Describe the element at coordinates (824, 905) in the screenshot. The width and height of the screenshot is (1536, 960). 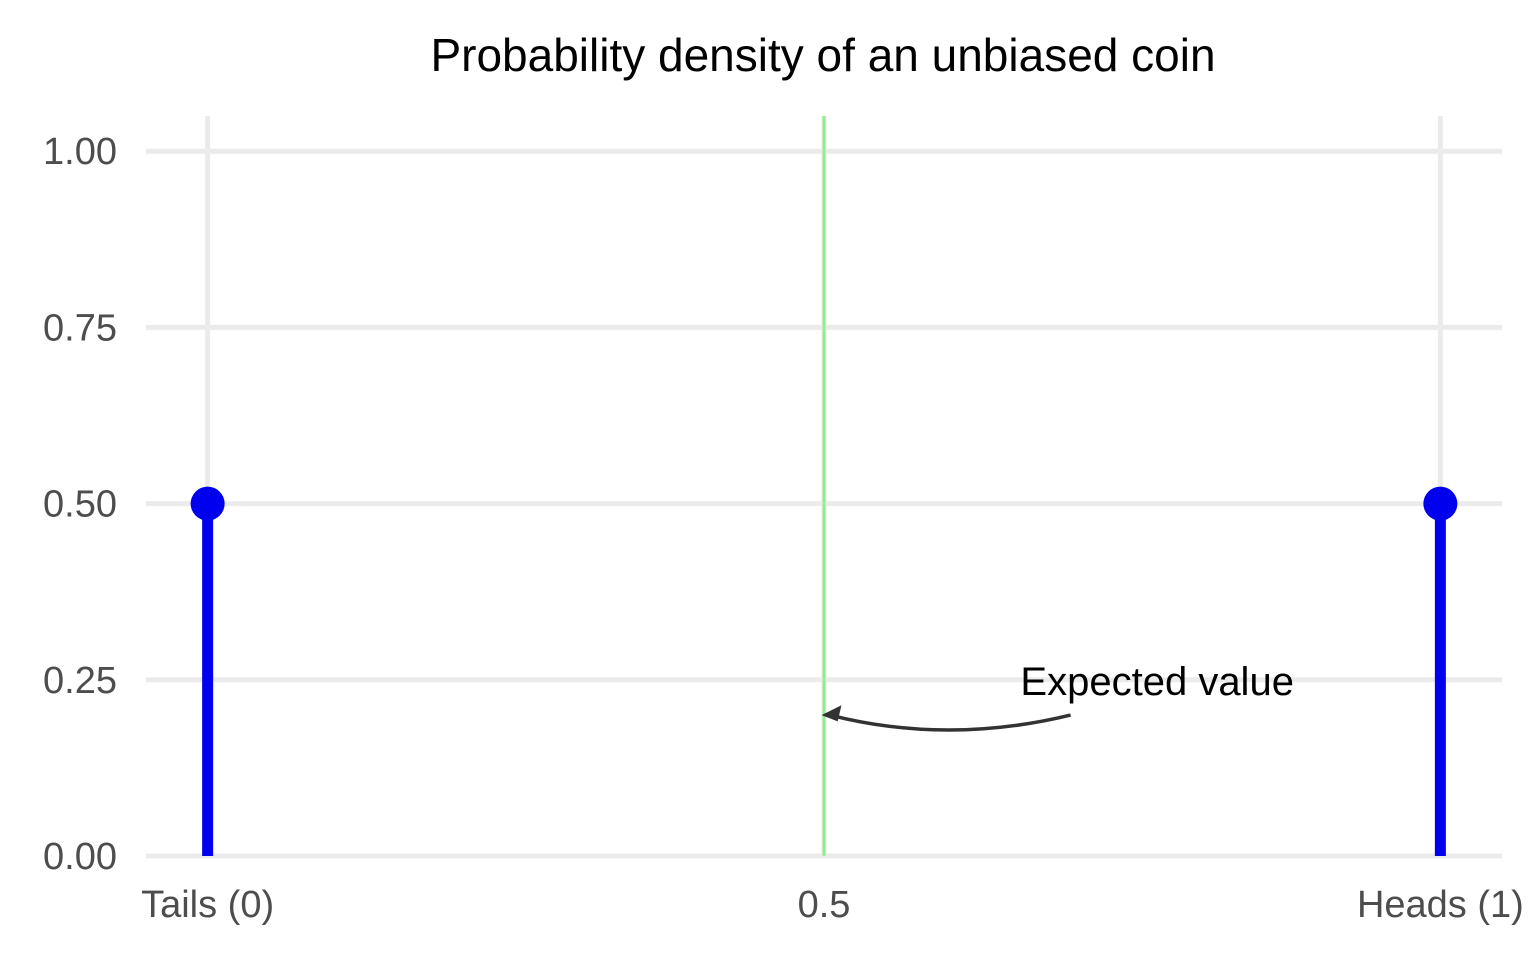
I see `x-tick-label: 0.5` at that location.